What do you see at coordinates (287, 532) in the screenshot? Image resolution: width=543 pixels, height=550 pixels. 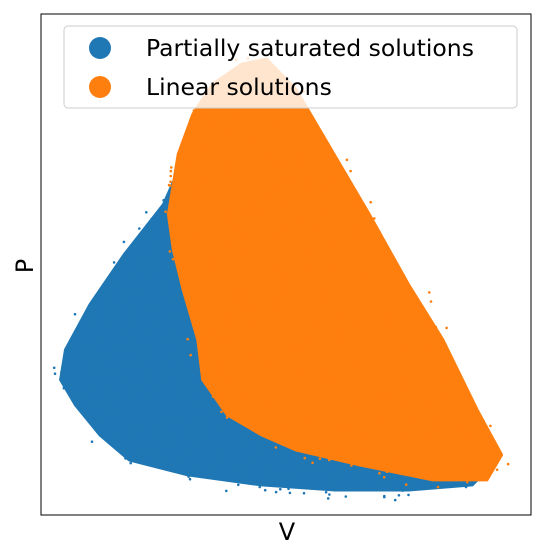 I see `x-axis-label: V` at bounding box center [287, 532].